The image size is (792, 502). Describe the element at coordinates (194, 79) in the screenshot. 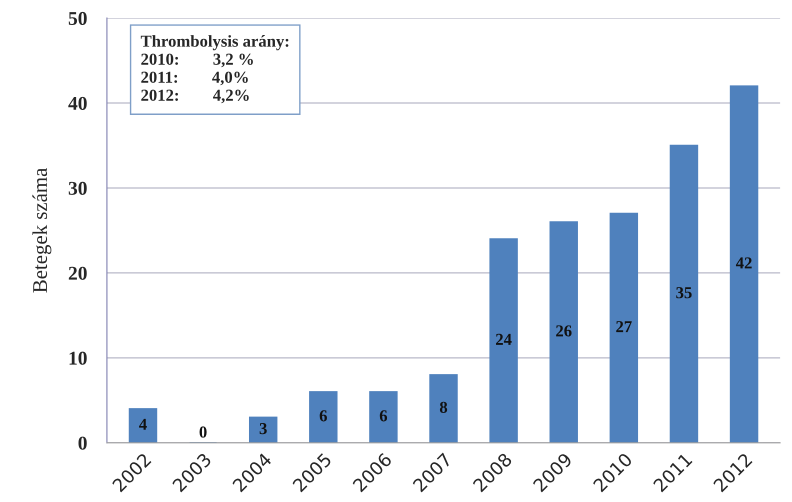

I see `annotation: 2011: 4,0%` at that location.